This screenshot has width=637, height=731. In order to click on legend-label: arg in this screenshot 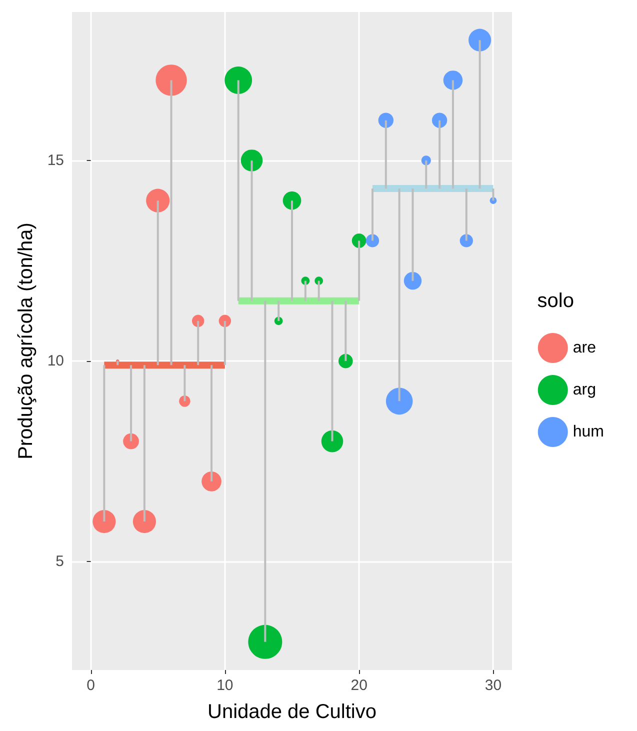, I will do `click(584, 390)`.